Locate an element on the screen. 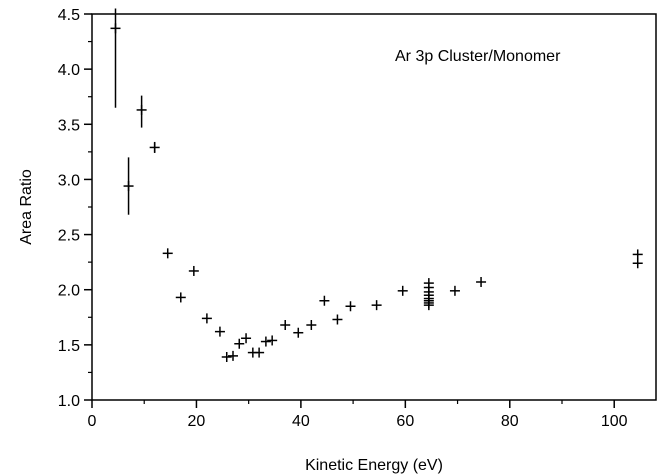 Image resolution: width=668 pixels, height=475 pixels. x-tick-label: 100 is located at coordinates (614, 421).